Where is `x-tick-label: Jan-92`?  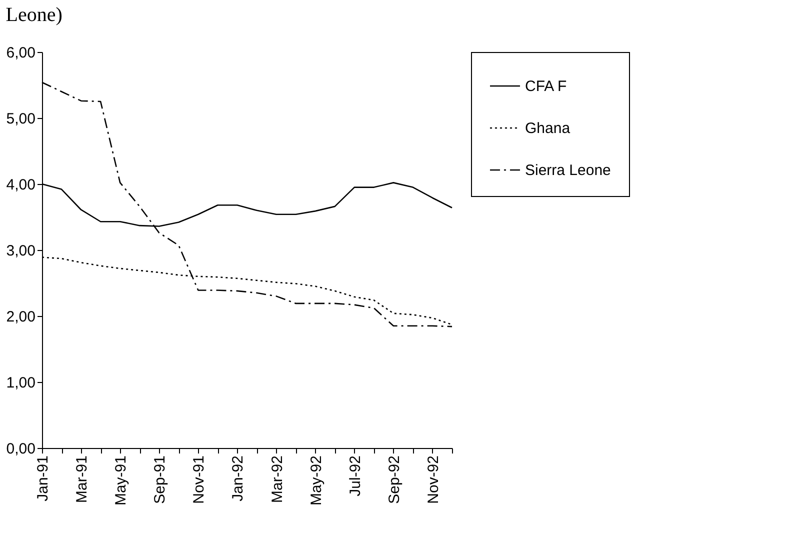 x-tick-label: Jan-92 is located at coordinates (238, 479).